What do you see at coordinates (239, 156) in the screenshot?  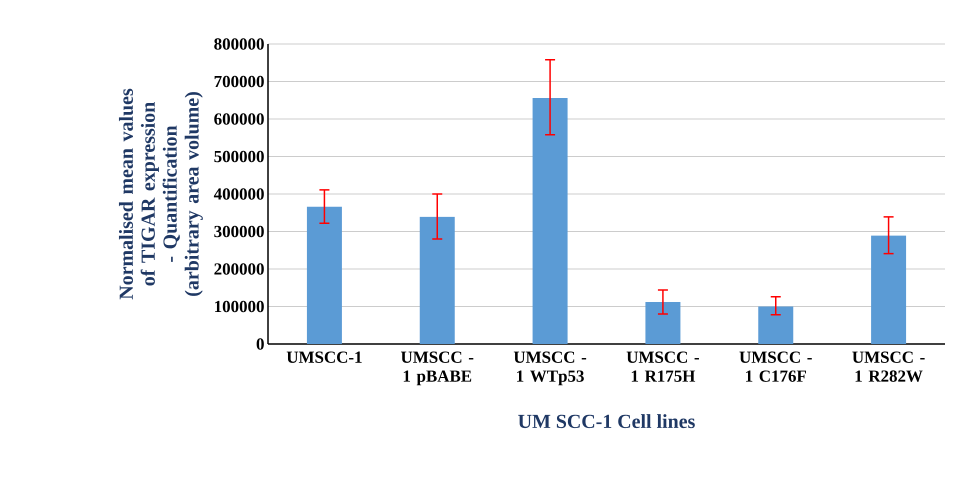 I see `y-tick-label: 500000` at bounding box center [239, 156].